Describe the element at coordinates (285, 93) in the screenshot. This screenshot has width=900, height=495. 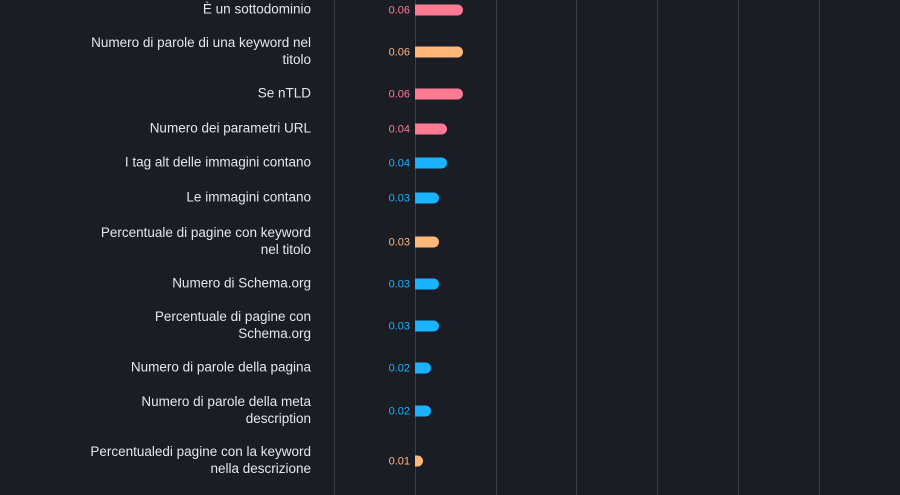
I see `category-label: Se nTLD` at that location.